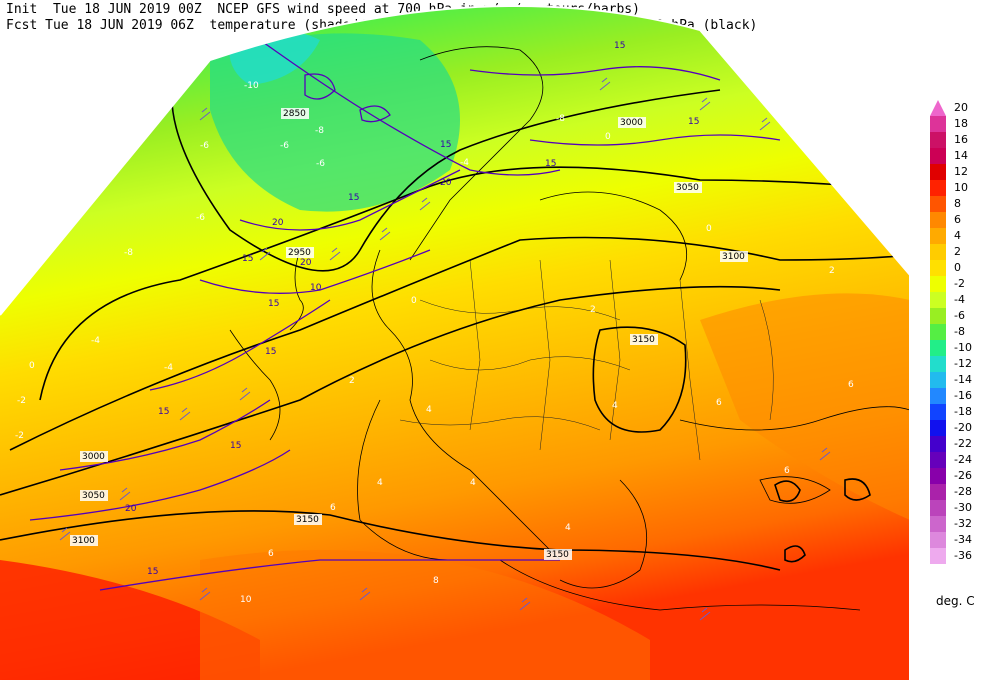 The image size is (1000, 680). What do you see at coordinates (961, 139) in the screenshot?
I see `legend-label: 16` at bounding box center [961, 139].